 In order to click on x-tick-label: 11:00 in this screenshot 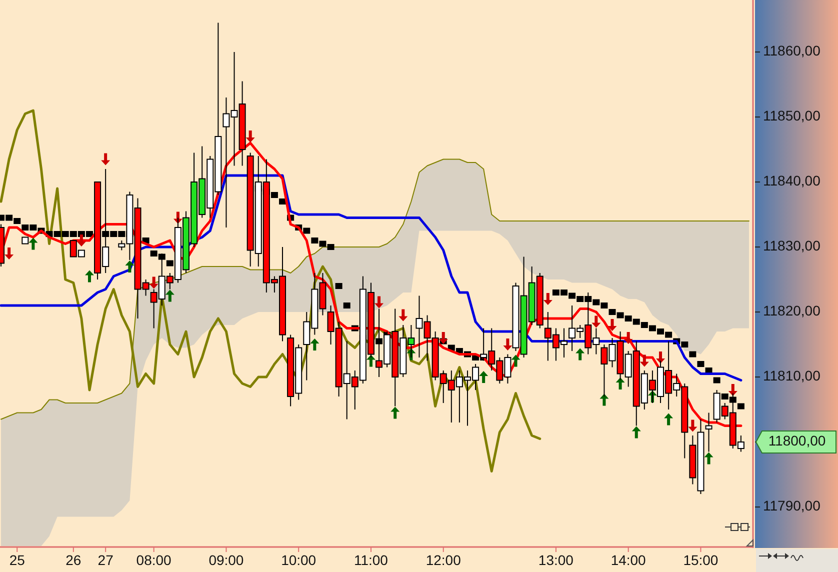, I will do `click(371, 560)`.